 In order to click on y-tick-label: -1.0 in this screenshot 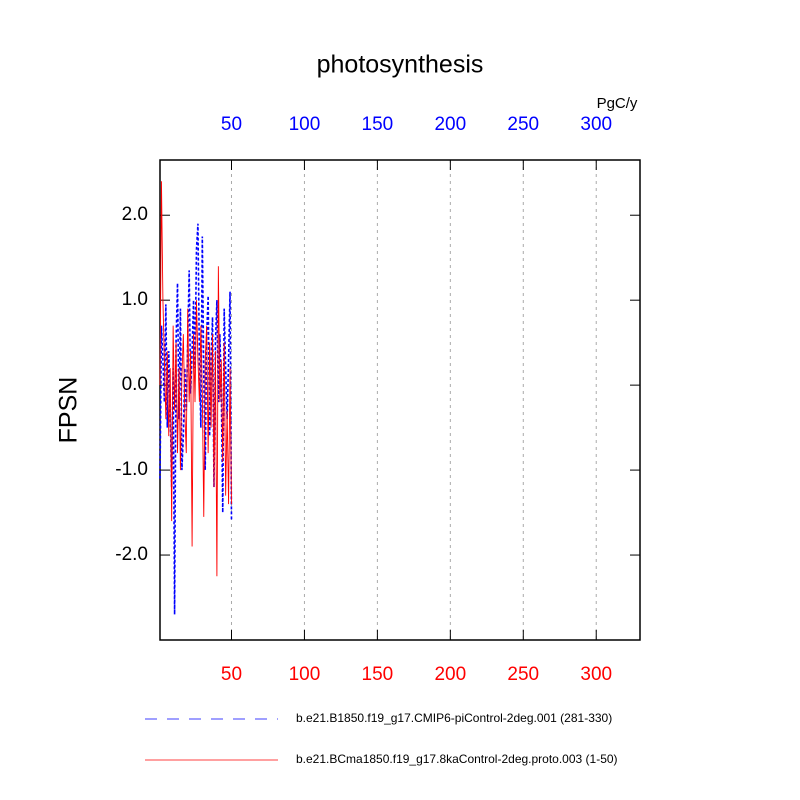, I will do `click(131, 469)`.